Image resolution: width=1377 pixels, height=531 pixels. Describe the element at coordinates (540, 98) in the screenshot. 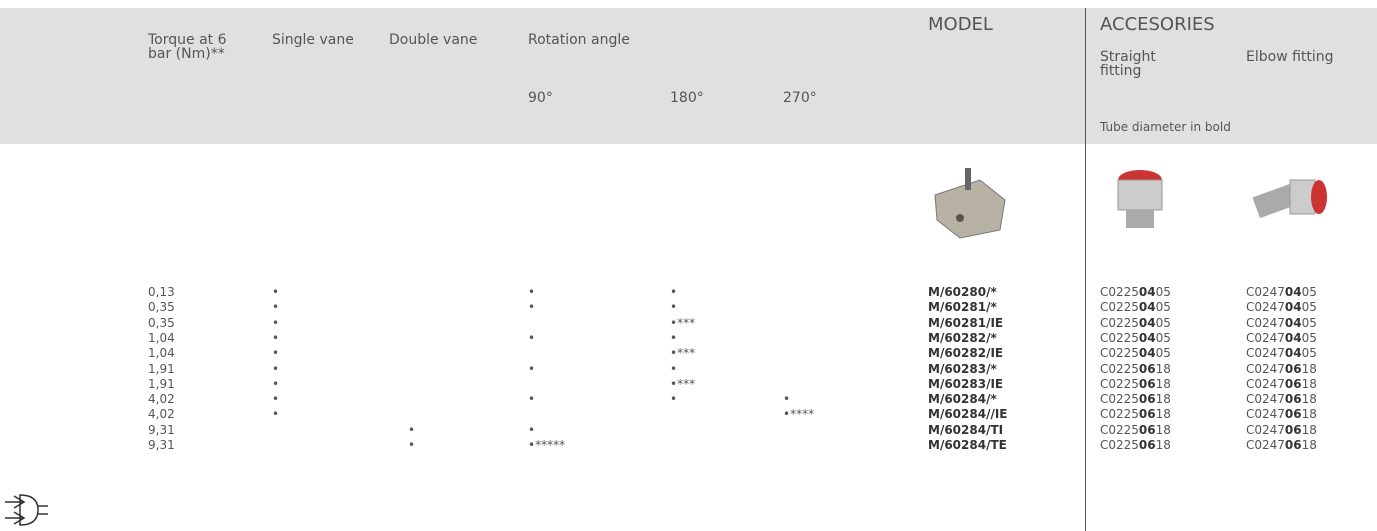

I see `angle-90: 90°` at that location.